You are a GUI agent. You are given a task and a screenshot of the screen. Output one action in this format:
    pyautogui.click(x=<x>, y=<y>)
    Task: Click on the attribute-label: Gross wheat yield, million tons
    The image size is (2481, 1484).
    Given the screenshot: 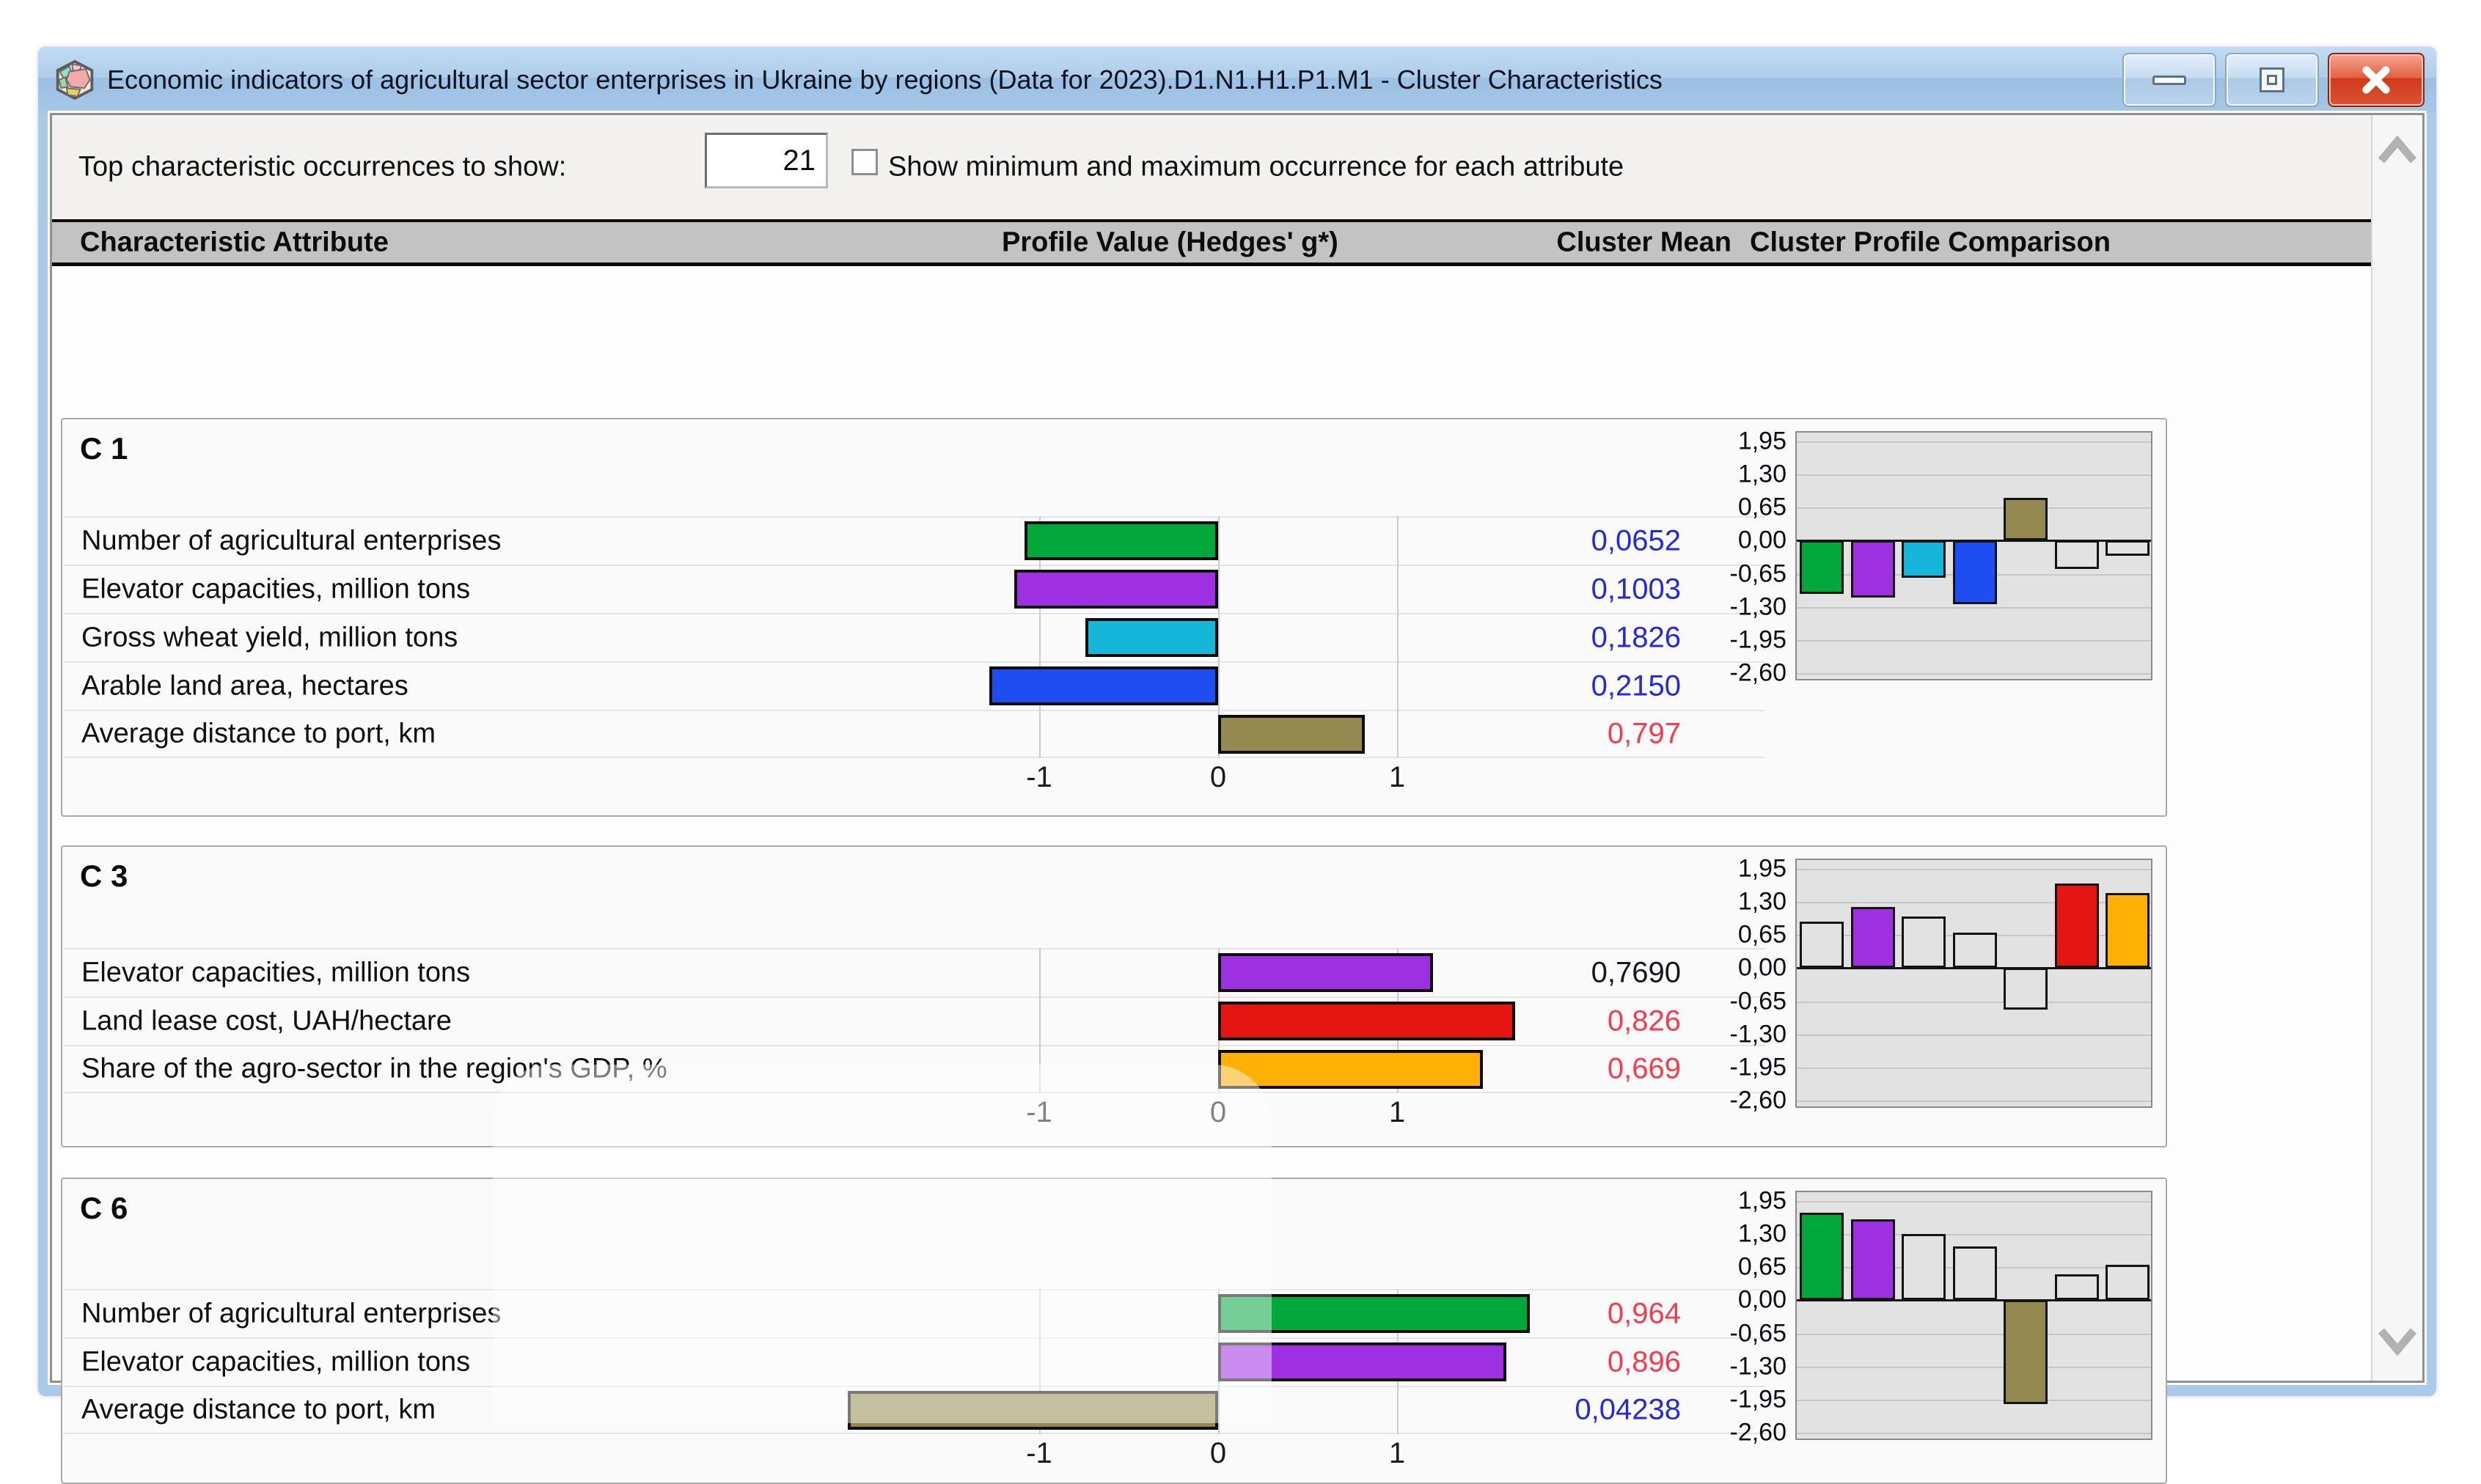 What is the action you would take?
    pyautogui.click(x=269, y=637)
    